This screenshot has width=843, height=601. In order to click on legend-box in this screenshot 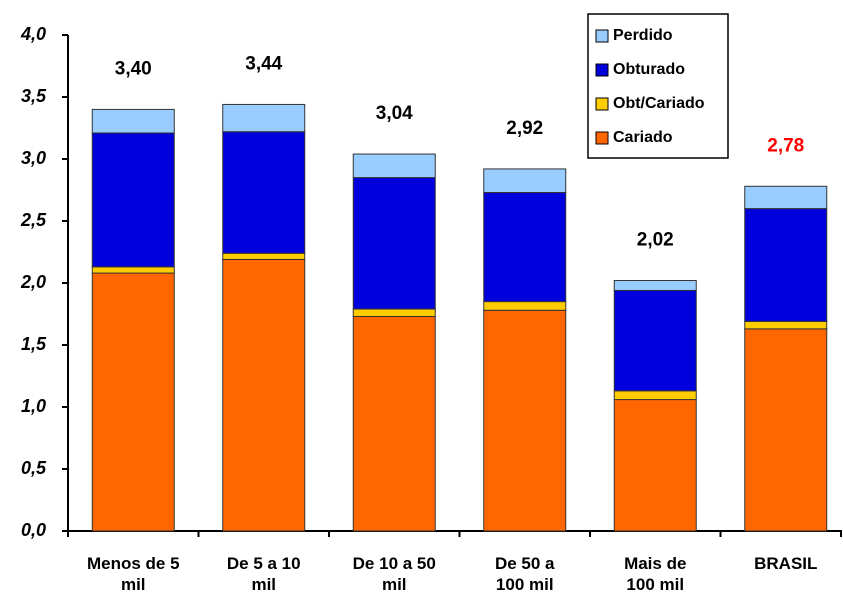, I will do `click(658, 86)`.